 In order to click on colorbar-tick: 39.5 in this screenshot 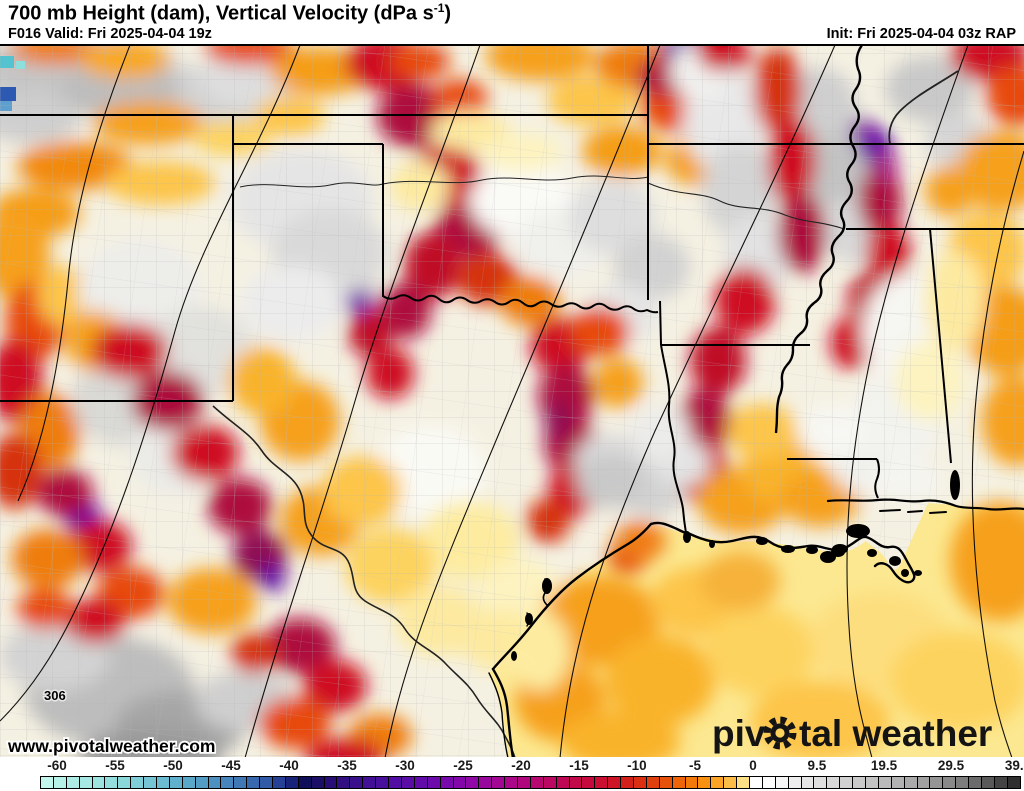, I will do `click(1014, 765)`.